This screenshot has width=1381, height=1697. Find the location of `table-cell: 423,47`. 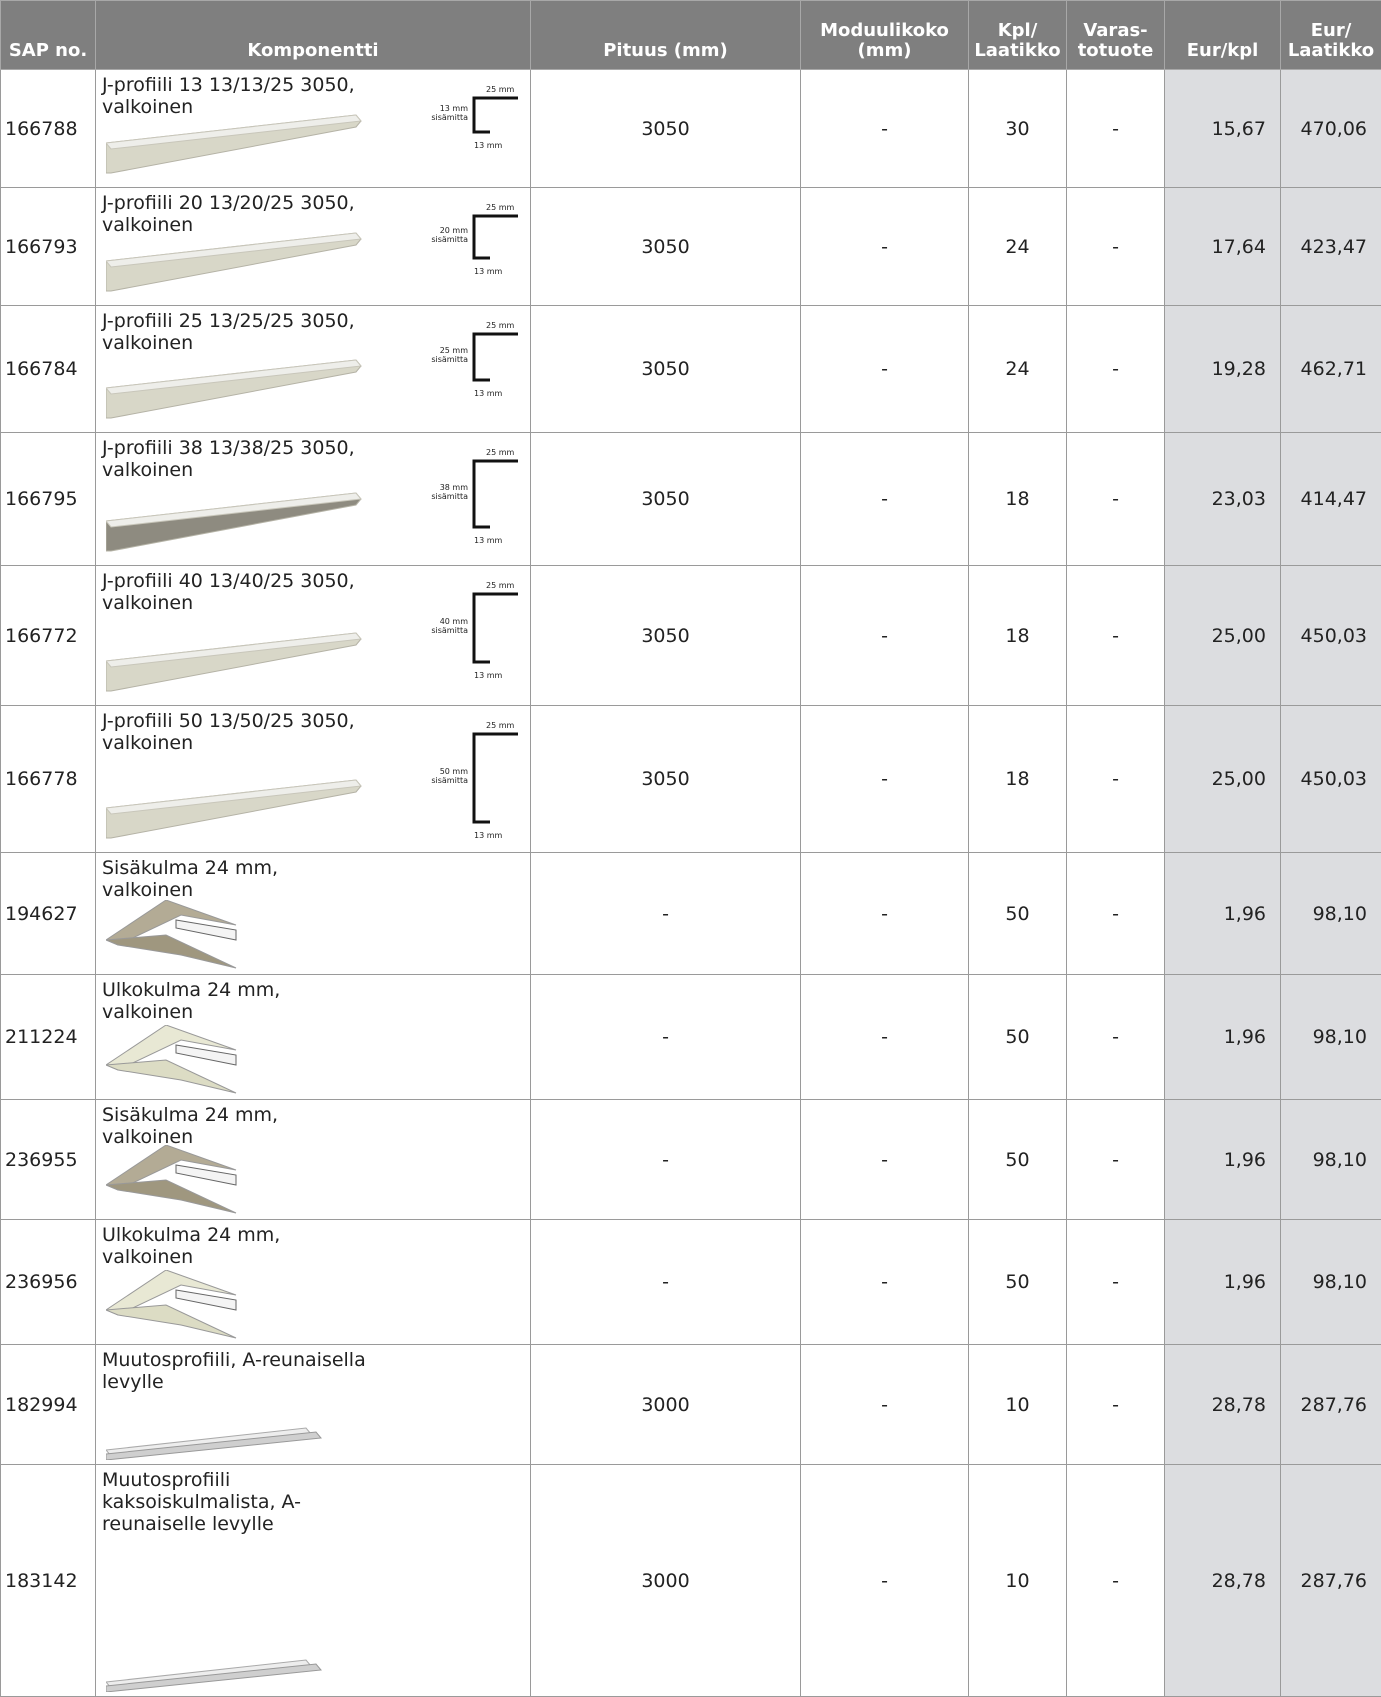

table-cell: 423,47 is located at coordinates (1330, 246).